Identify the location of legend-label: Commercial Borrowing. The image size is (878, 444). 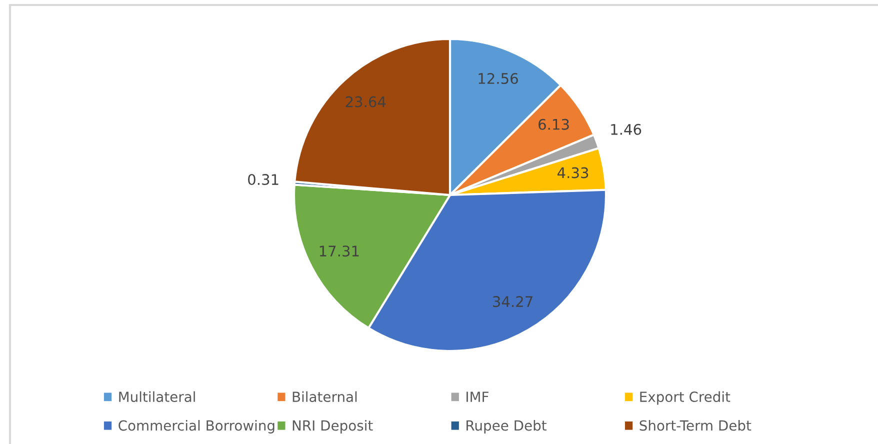
(196, 427).